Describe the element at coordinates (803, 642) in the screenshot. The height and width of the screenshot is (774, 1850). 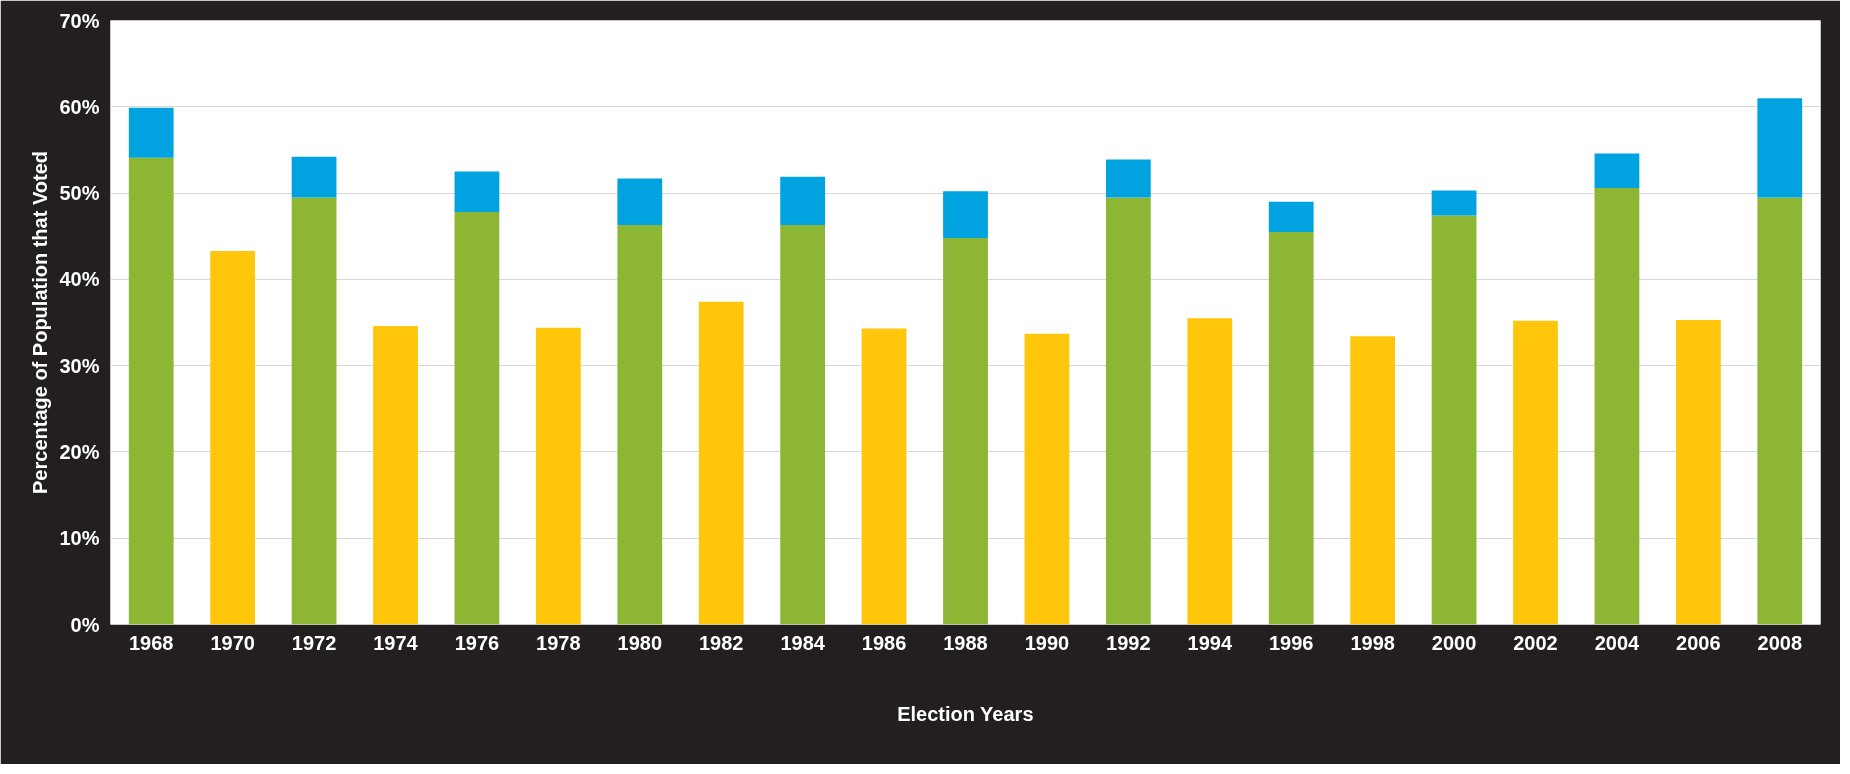
I see `x-tick-label: 1984` at that location.